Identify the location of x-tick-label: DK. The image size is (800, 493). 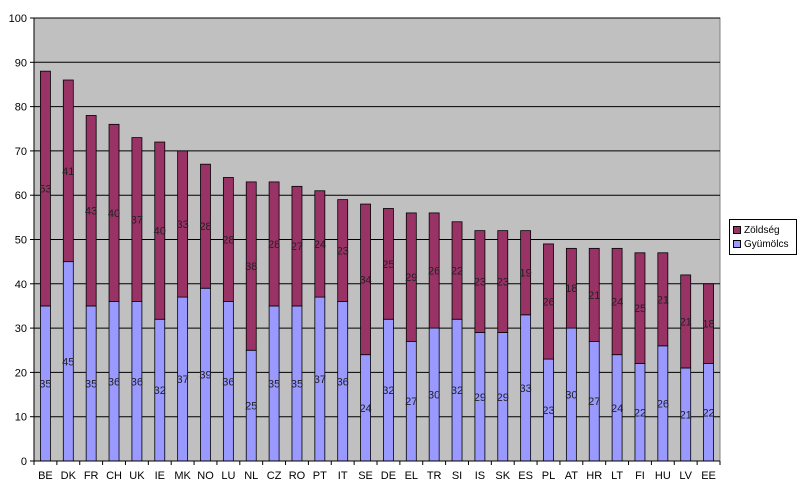
(69, 476).